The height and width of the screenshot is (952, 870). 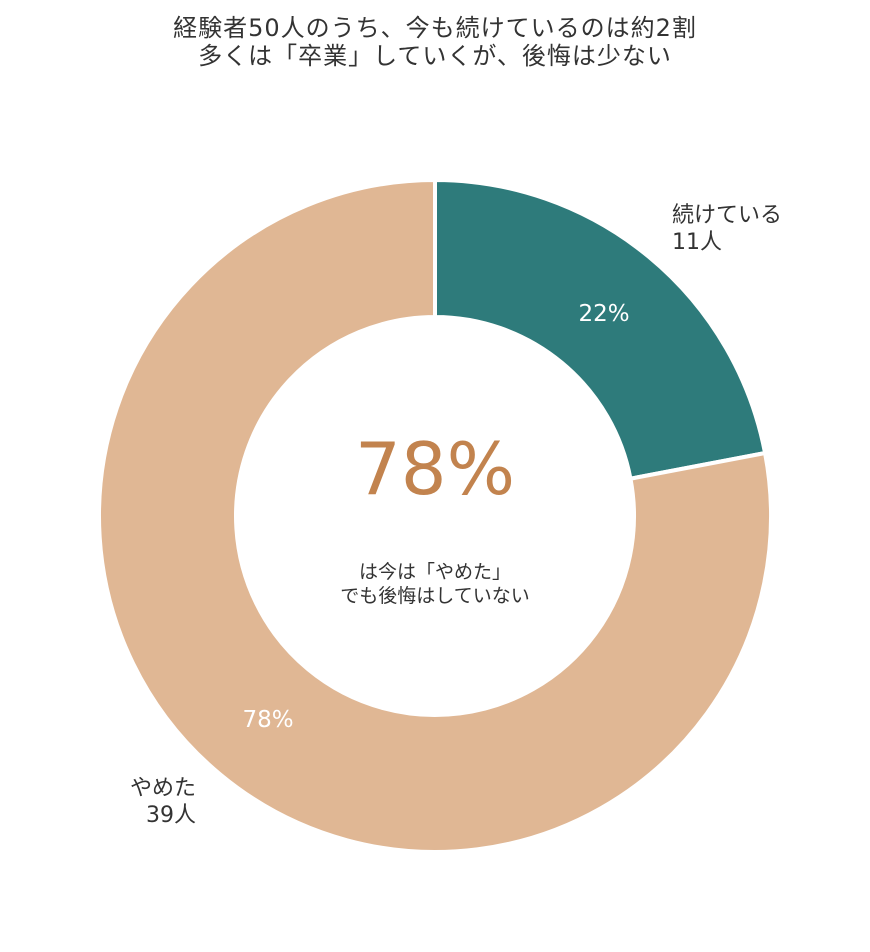 I want to click on slice-count-quit: 39人, so click(x=171, y=815).